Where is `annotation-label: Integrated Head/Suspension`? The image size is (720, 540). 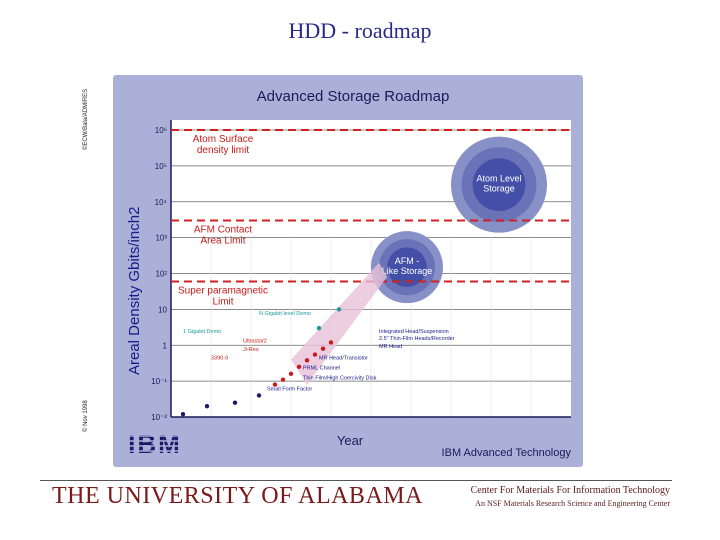
annotation-label: Integrated Head/Suspension is located at coordinates (414, 332).